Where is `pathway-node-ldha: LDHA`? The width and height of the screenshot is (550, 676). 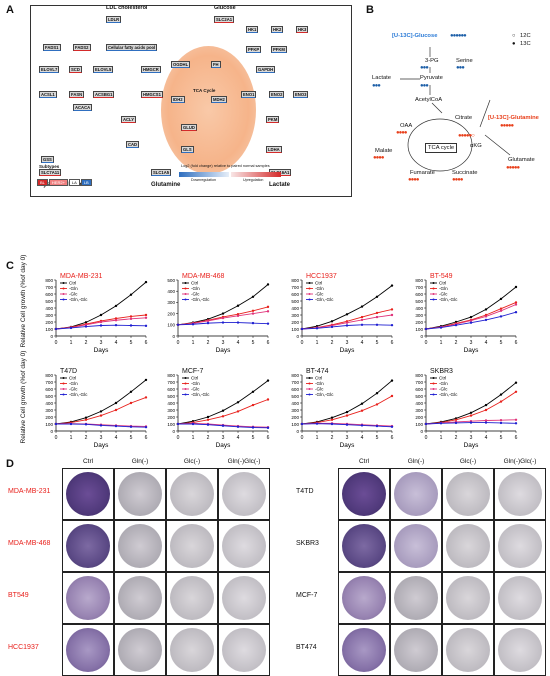 pathway-node-ldha: LDHA is located at coordinates (274, 149).